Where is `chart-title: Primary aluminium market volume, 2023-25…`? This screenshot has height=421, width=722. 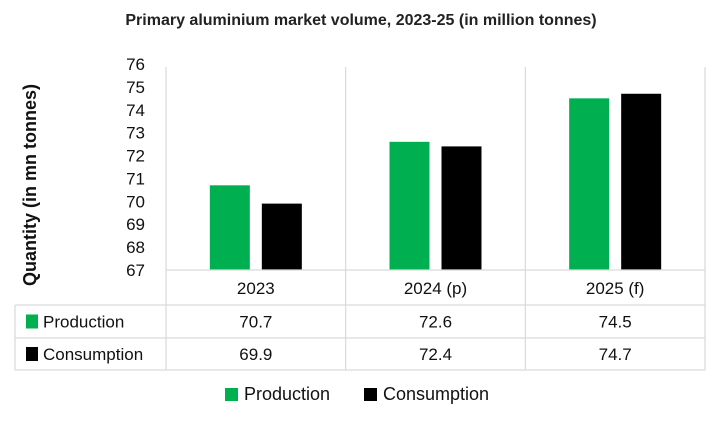
chart-title: Primary aluminium market volume, 2023-25… is located at coordinates (360, 20).